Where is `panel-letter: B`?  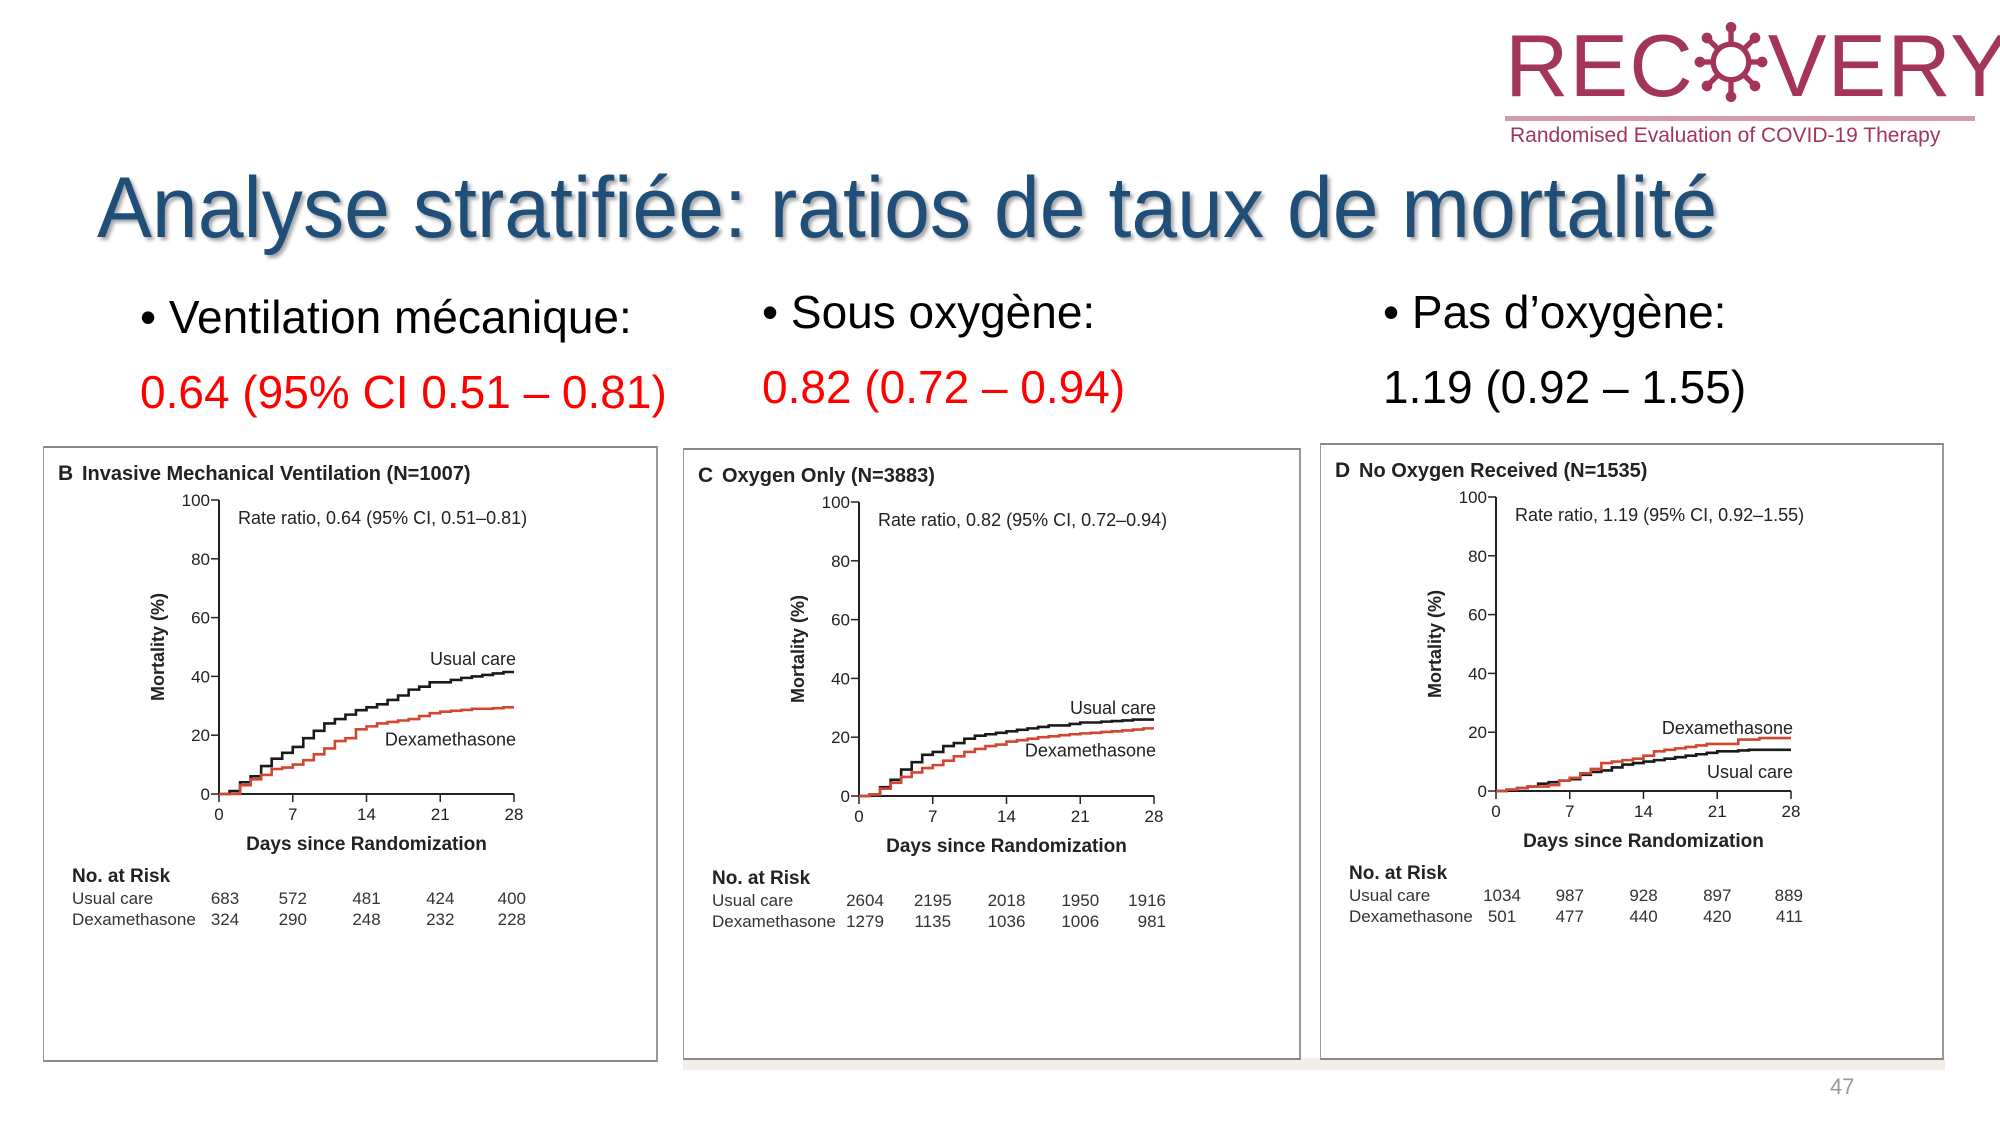
panel-letter: B is located at coordinates (65, 473).